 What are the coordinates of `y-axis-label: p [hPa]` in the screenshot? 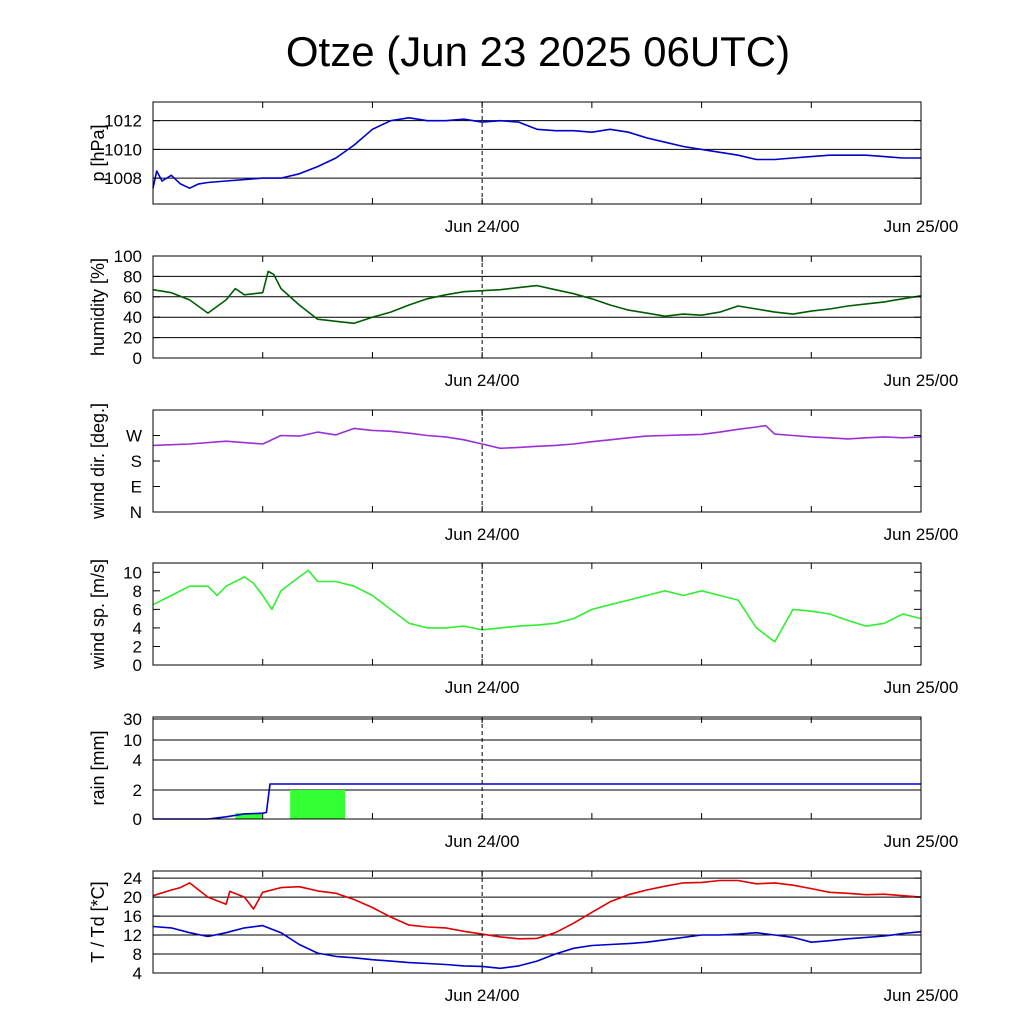 It's located at (98, 152).